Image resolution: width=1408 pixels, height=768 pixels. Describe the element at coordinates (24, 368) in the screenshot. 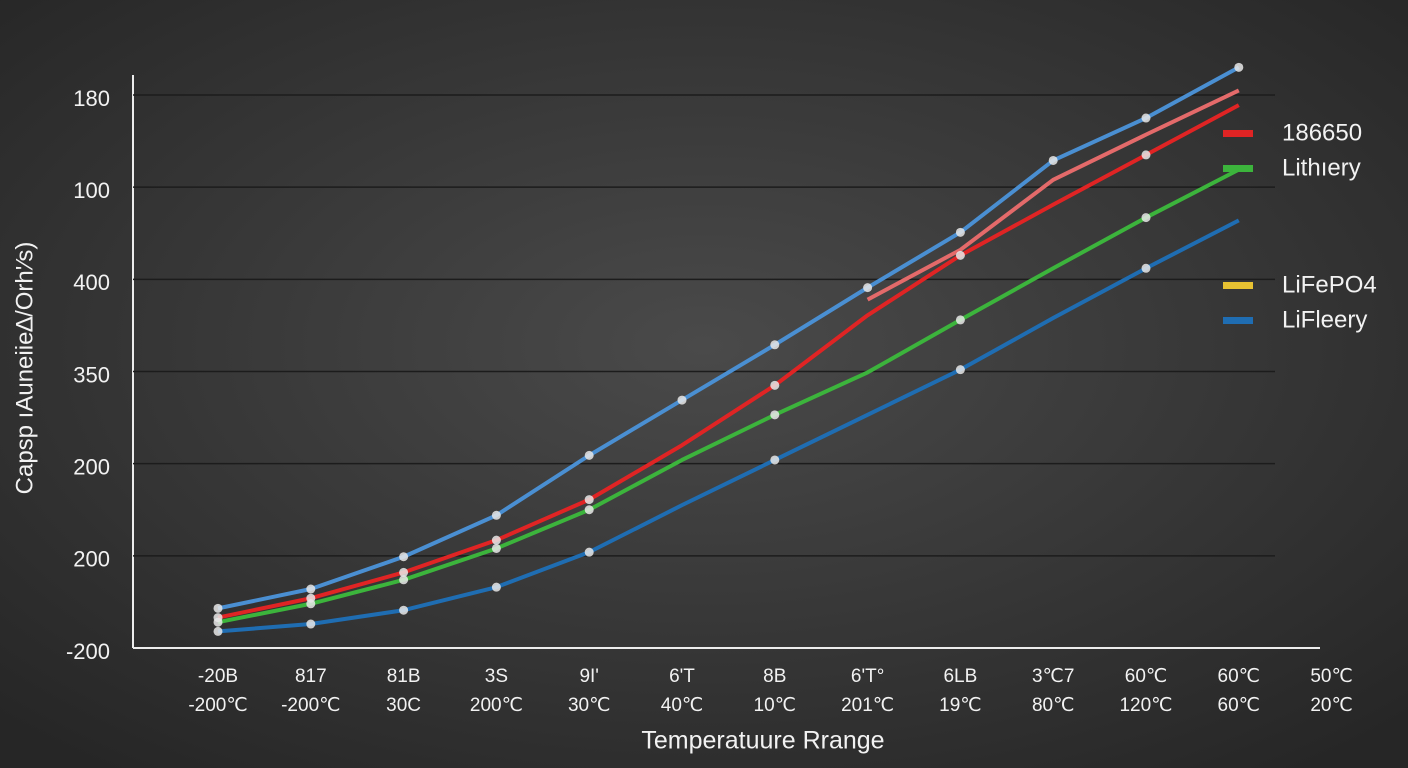

I see `y-axis-label: Capsp ıAuneiie∆/Orh'∕s)` at that location.